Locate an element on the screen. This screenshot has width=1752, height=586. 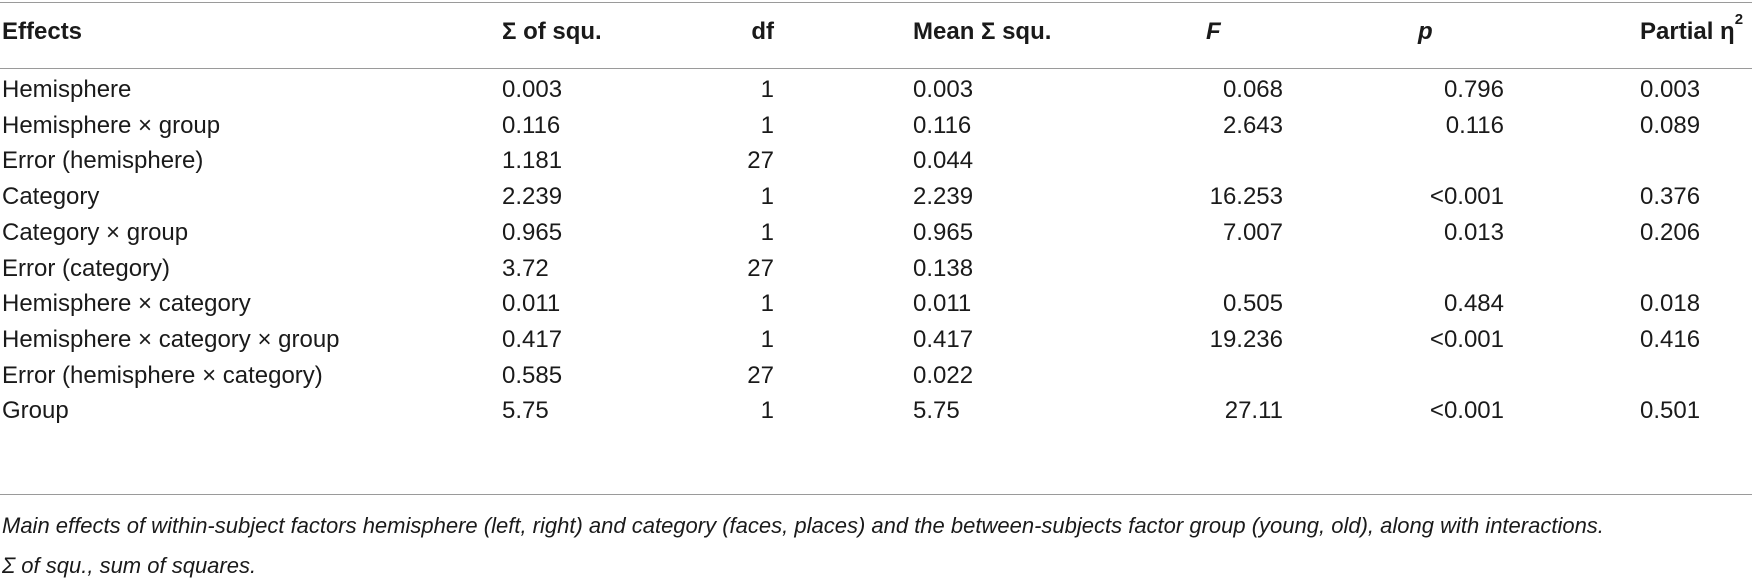
cell-mean-squares: 0.138 is located at coordinates (943, 268).